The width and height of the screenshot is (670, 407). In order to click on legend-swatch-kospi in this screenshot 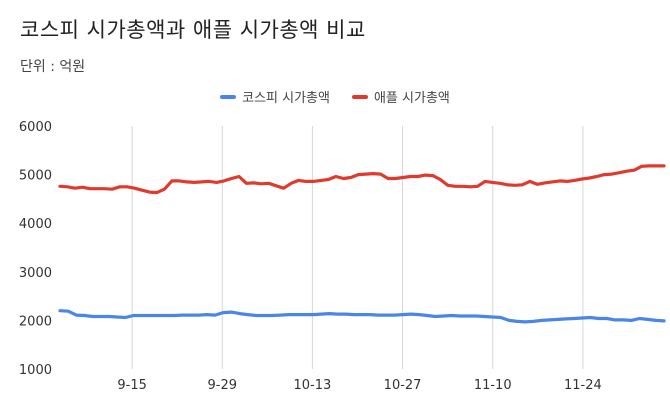, I will do `click(228, 96)`.